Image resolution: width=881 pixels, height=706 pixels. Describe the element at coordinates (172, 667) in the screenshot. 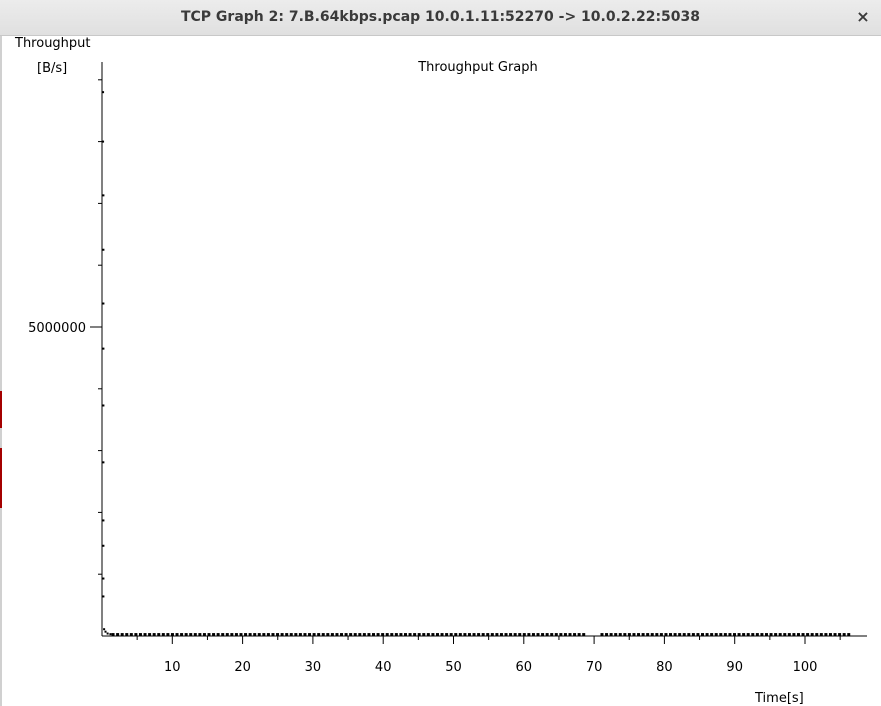

I see `x-tick-label: 10` at that location.